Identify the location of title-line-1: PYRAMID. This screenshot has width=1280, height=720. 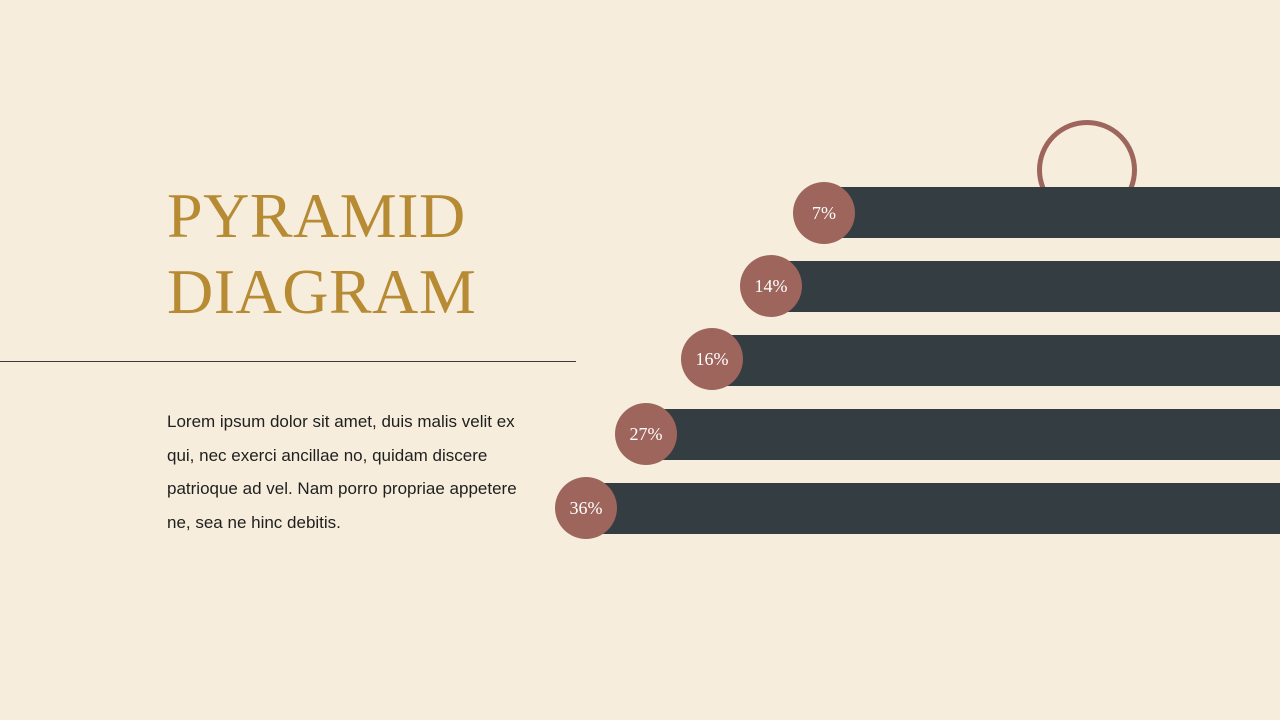
(316, 215).